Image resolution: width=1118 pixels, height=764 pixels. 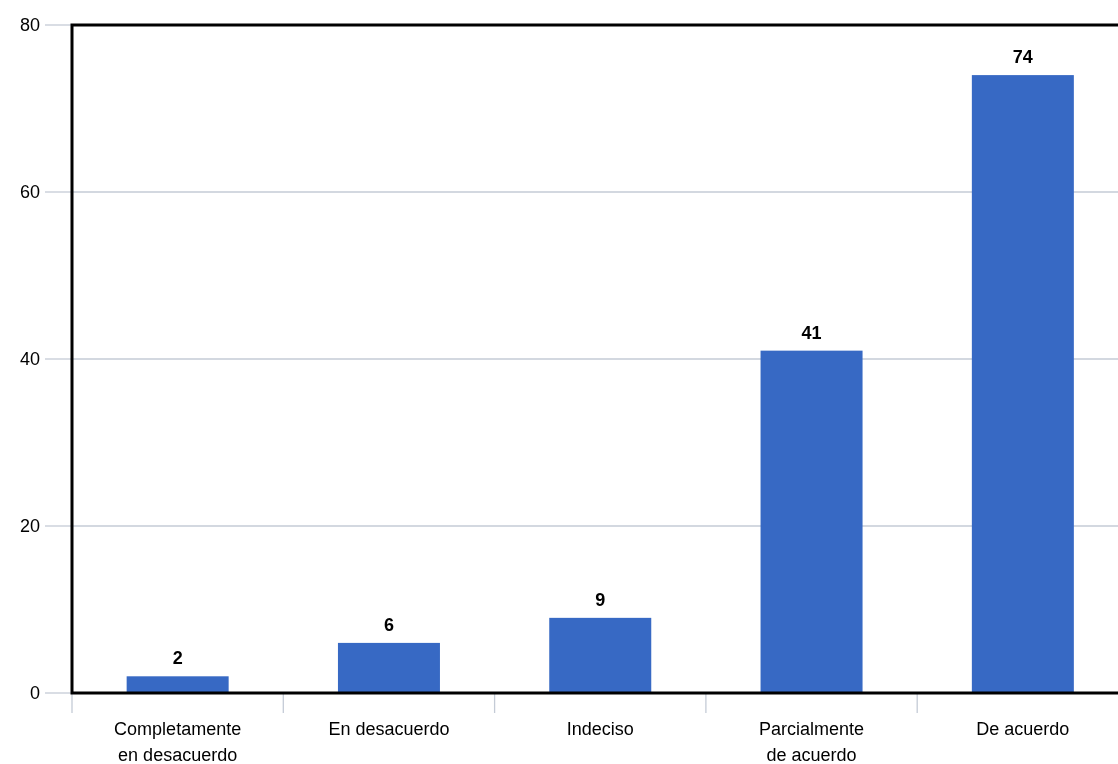 I want to click on y-tick-label: 60, so click(x=29, y=192).